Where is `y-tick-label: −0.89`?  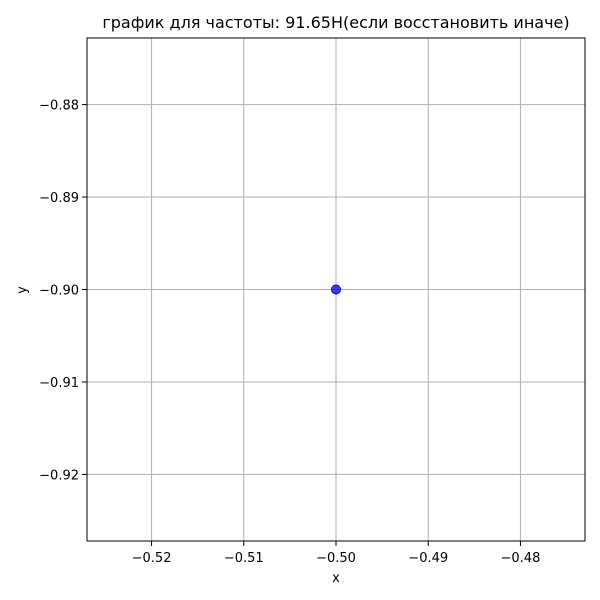 y-tick-label: −0.89 is located at coordinates (59, 198).